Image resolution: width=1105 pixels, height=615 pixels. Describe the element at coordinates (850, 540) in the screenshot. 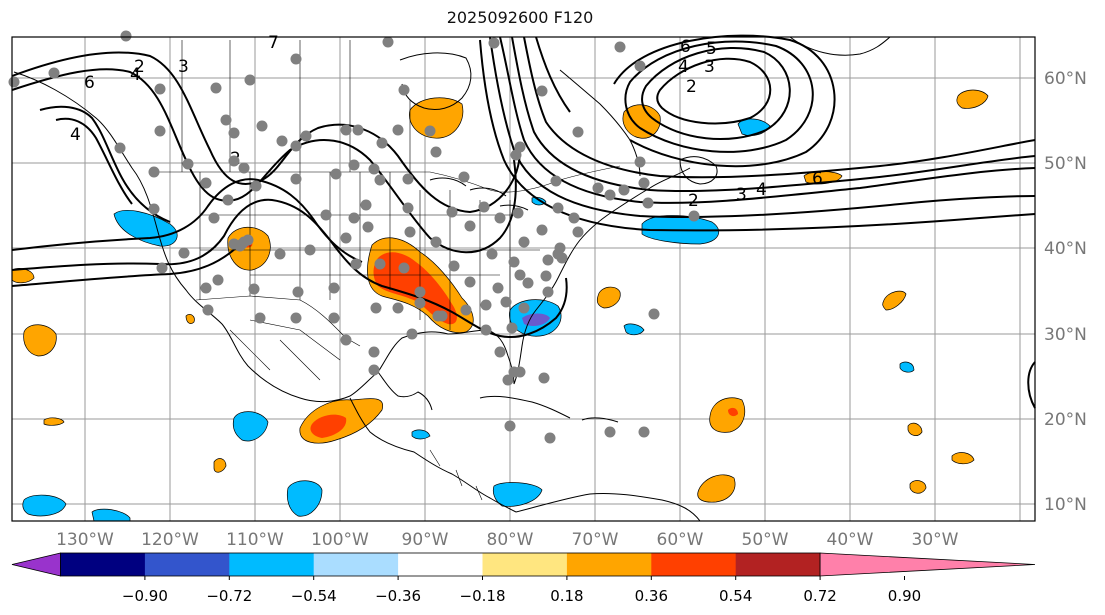

I see `longitude-label: 40°W` at that location.